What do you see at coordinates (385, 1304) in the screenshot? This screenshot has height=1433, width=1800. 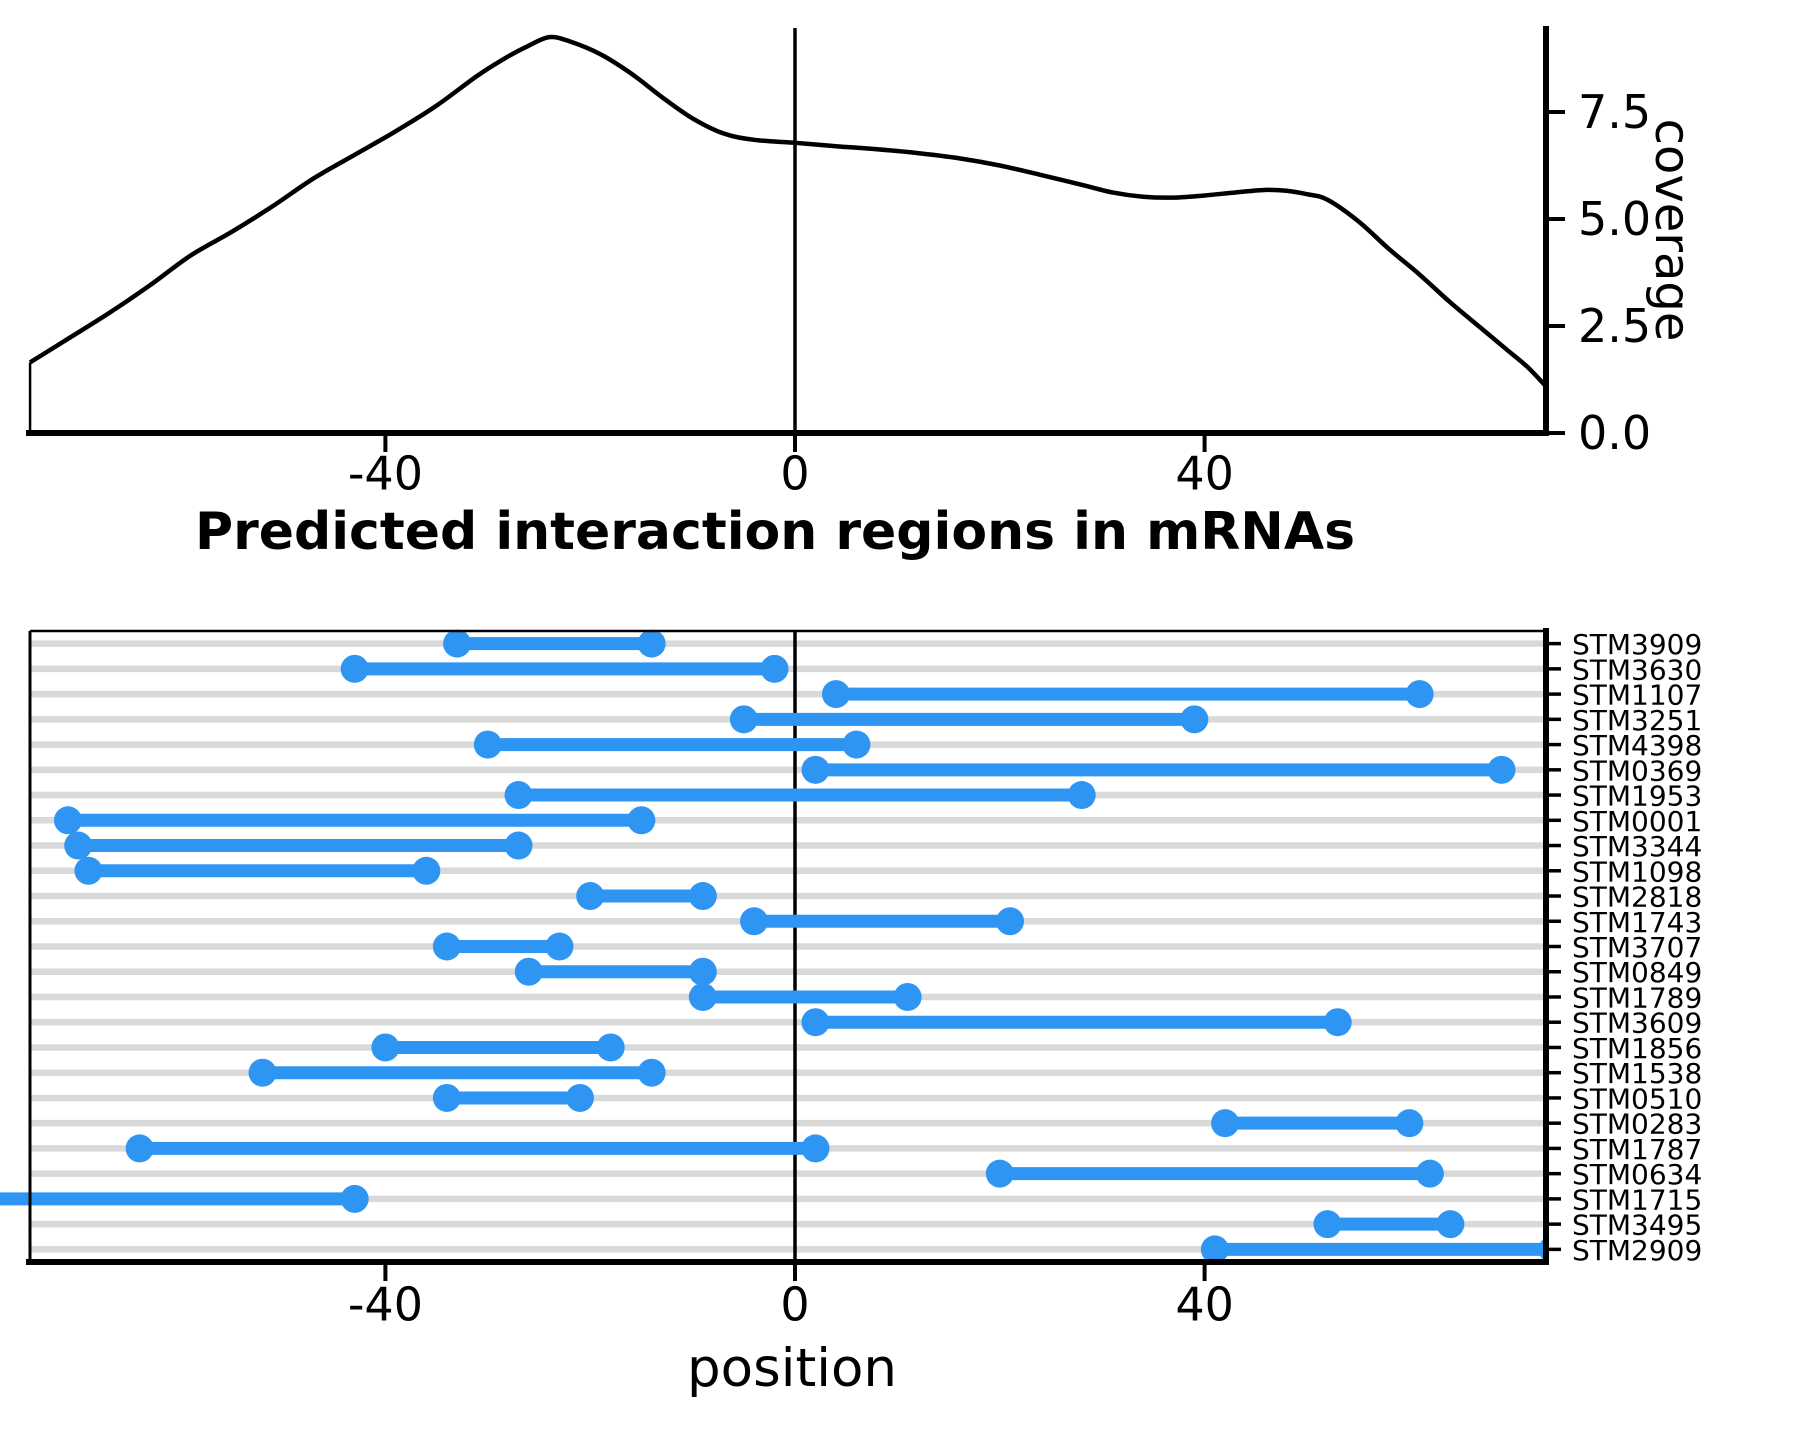 I see `bottom-x-tick-label: -40` at bounding box center [385, 1304].